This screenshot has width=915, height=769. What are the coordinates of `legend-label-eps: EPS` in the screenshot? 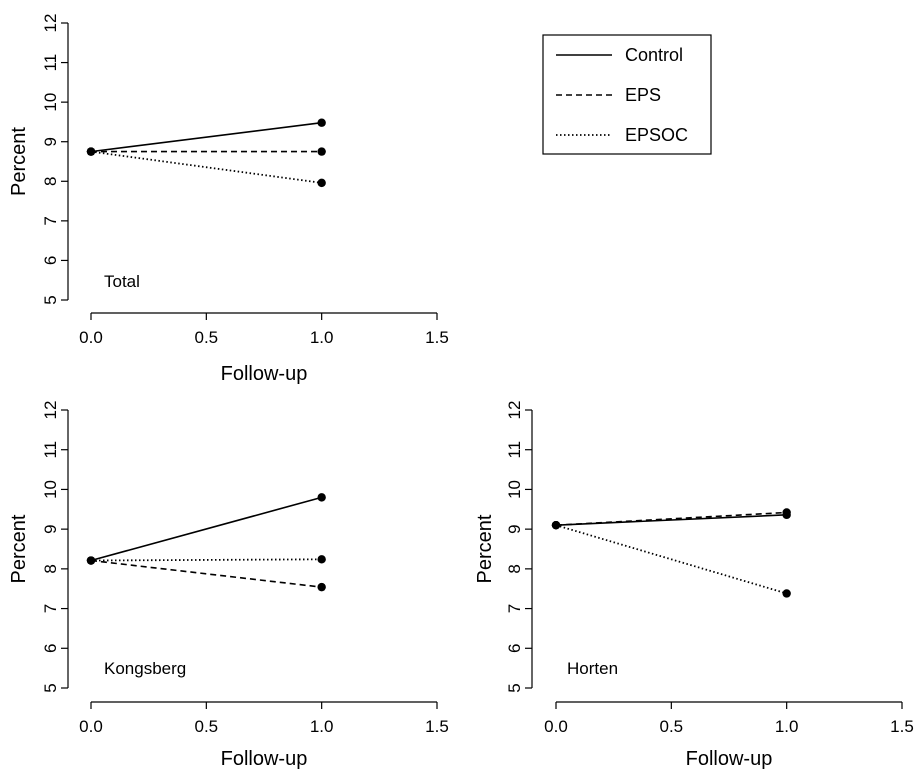 It's located at (643, 95).